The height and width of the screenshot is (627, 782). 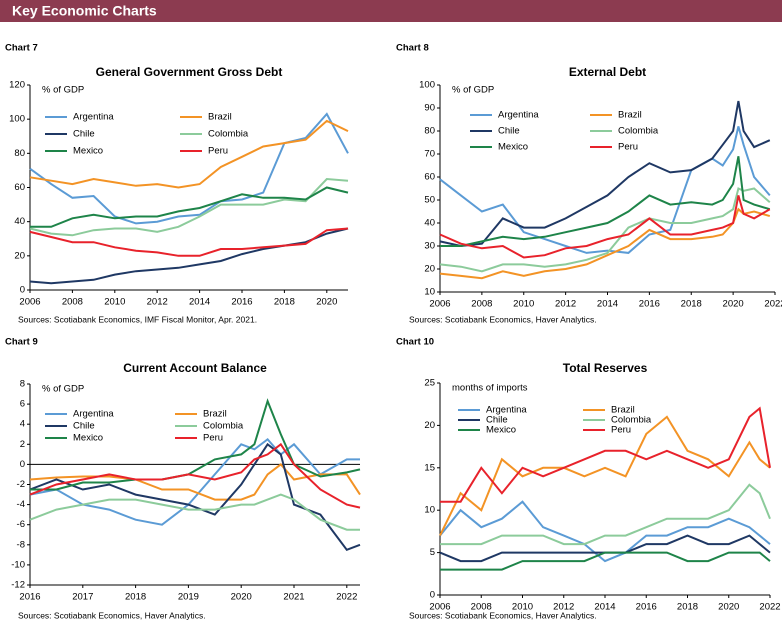 What do you see at coordinates (22, 444) in the screenshot?
I see `y-tick-label: 2` at bounding box center [22, 444].